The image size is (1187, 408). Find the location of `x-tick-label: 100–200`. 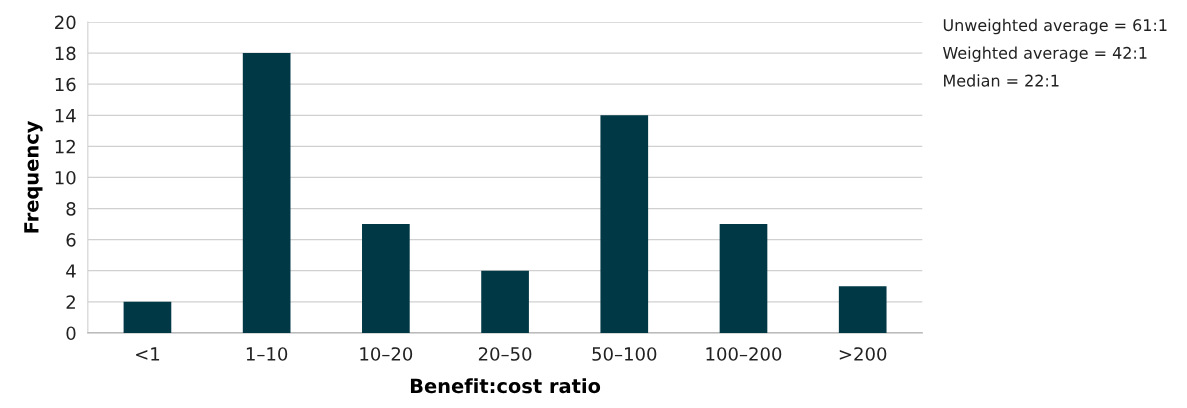

x-tick-label: 100–200 is located at coordinates (744, 354).